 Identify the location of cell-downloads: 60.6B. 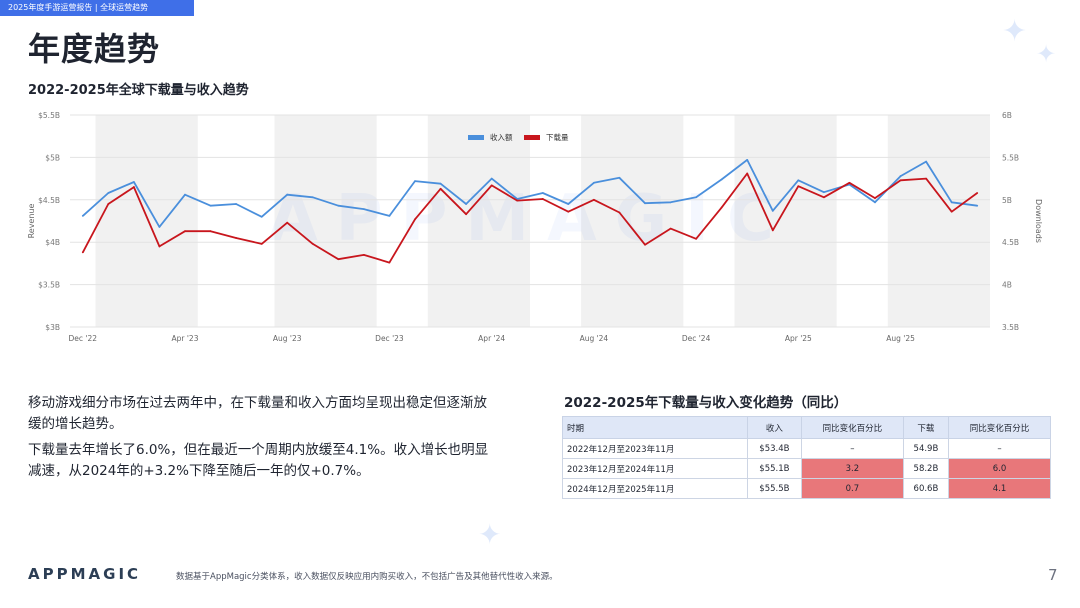
(926, 488).